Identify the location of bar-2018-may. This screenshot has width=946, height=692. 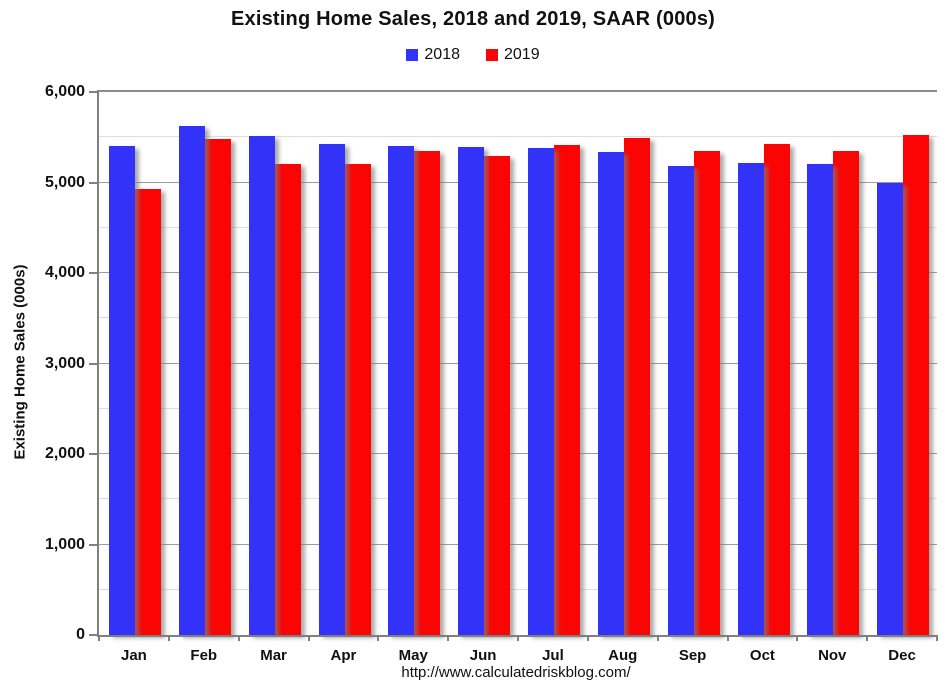
(401, 390).